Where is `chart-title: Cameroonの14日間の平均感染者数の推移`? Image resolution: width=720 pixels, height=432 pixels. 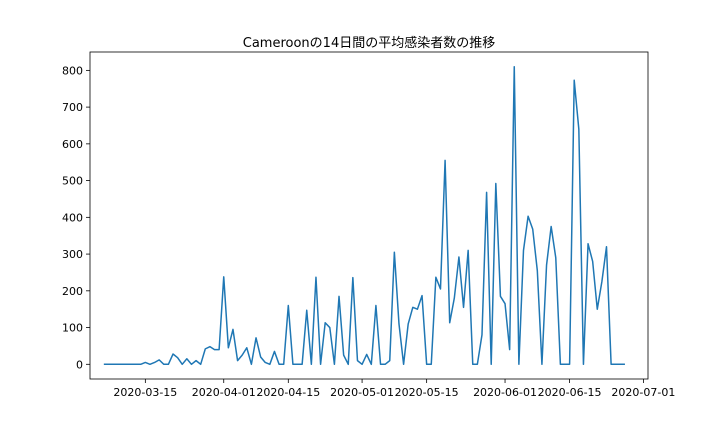
chart-title: Cameroonの14日間の平均感染者数の推移 is located at coordinates (369, 43).